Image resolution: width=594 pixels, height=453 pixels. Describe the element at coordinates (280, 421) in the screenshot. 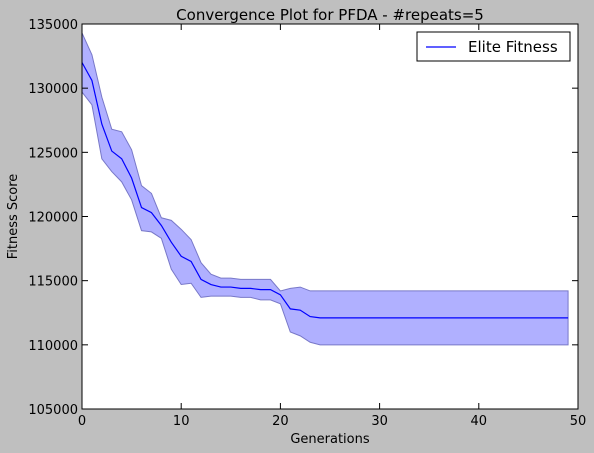

I see `x-tick-label: 20` at that location.